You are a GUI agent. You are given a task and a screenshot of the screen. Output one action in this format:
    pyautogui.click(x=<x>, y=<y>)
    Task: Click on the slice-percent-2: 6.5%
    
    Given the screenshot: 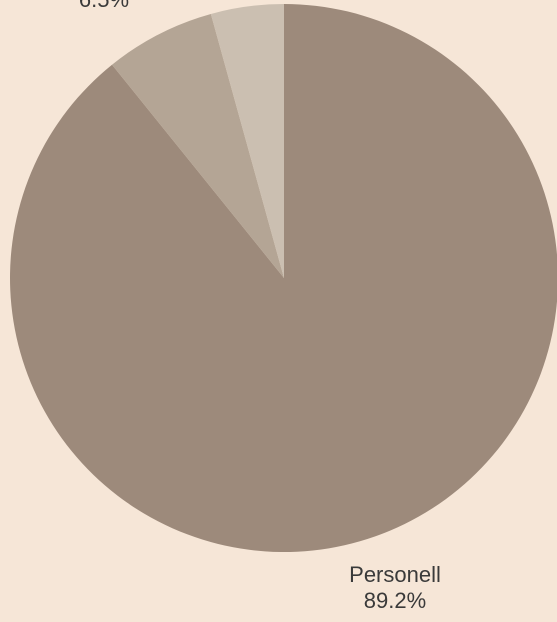 What is the action you would take?
    pyautogui.click(x=104, y=6)
    